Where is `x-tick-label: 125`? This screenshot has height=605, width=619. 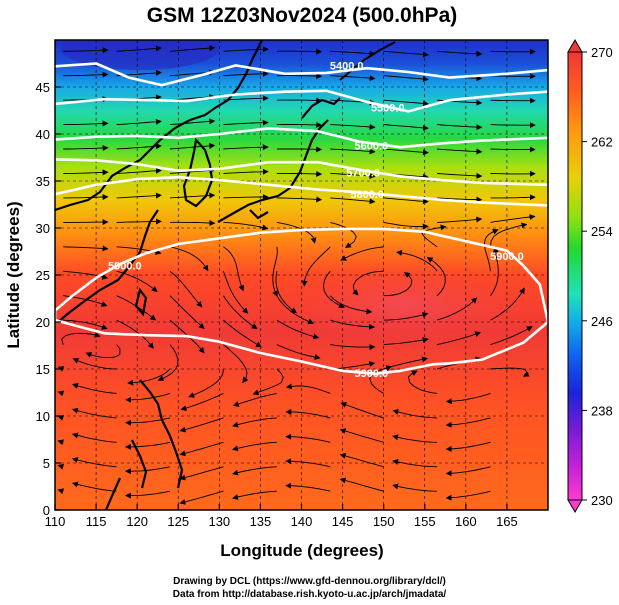 x-tick-label: 125 is located at coordinates (178, 521).